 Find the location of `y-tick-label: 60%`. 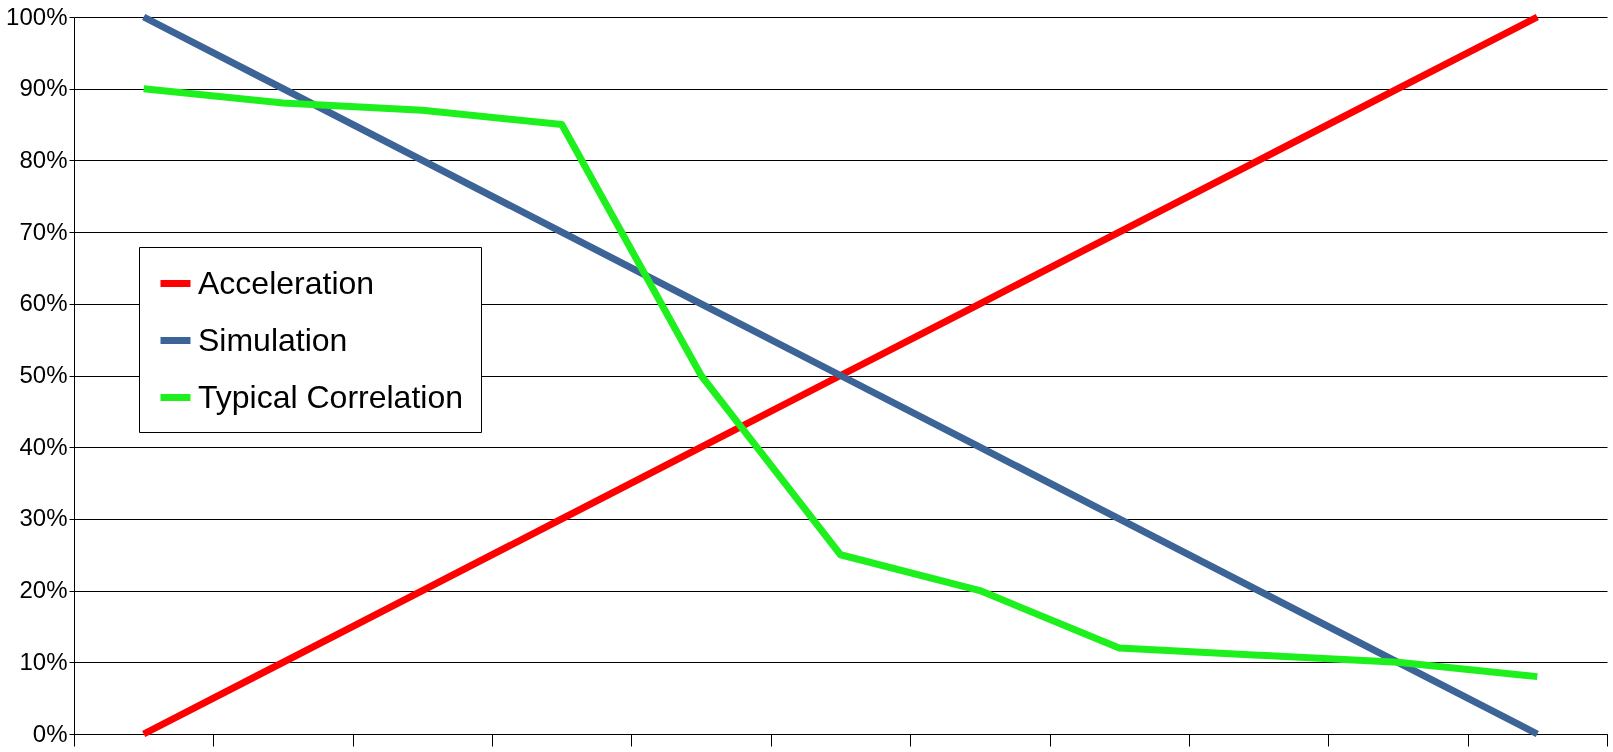

y-tick-label: 60% is located at coordinates (43, 303).